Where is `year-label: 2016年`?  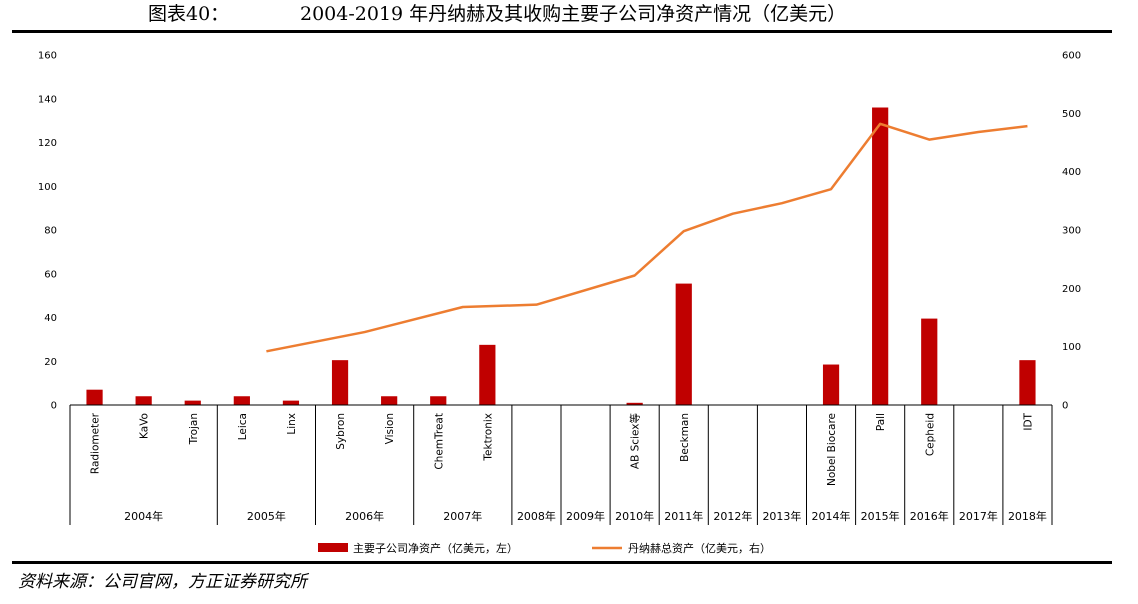
year-label: 2016年 is located at coordinates (929, 516).